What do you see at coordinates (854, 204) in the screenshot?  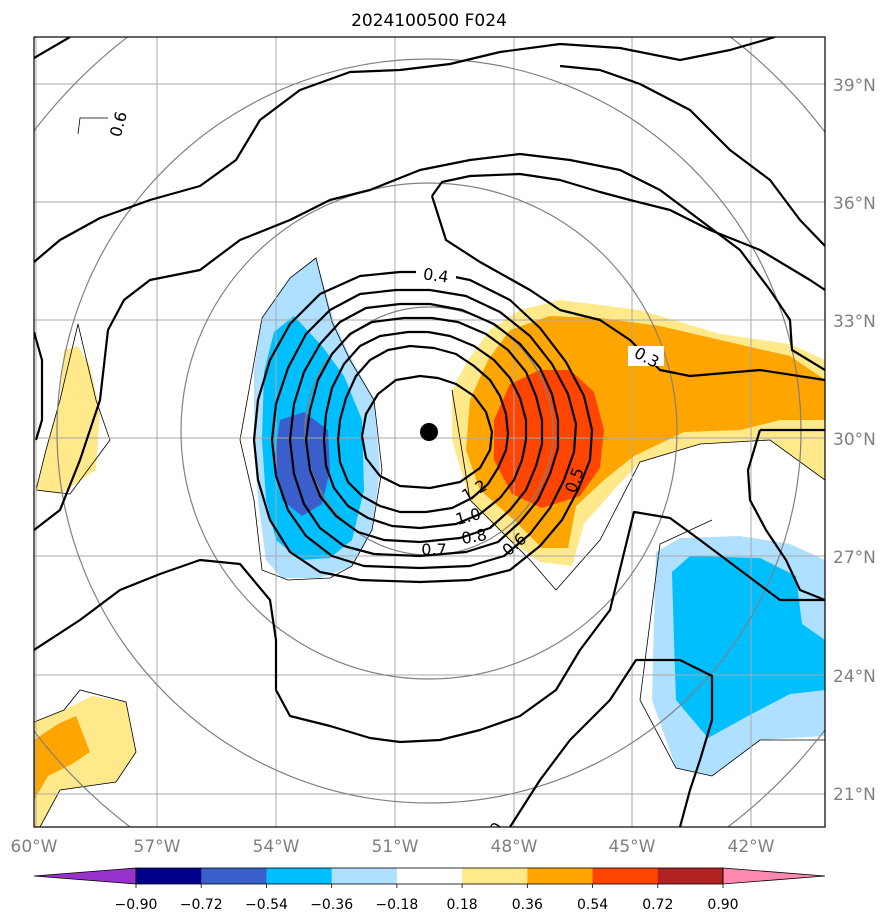 I see `lat-tick-label: 36°N` at bounding box center [854, 204].